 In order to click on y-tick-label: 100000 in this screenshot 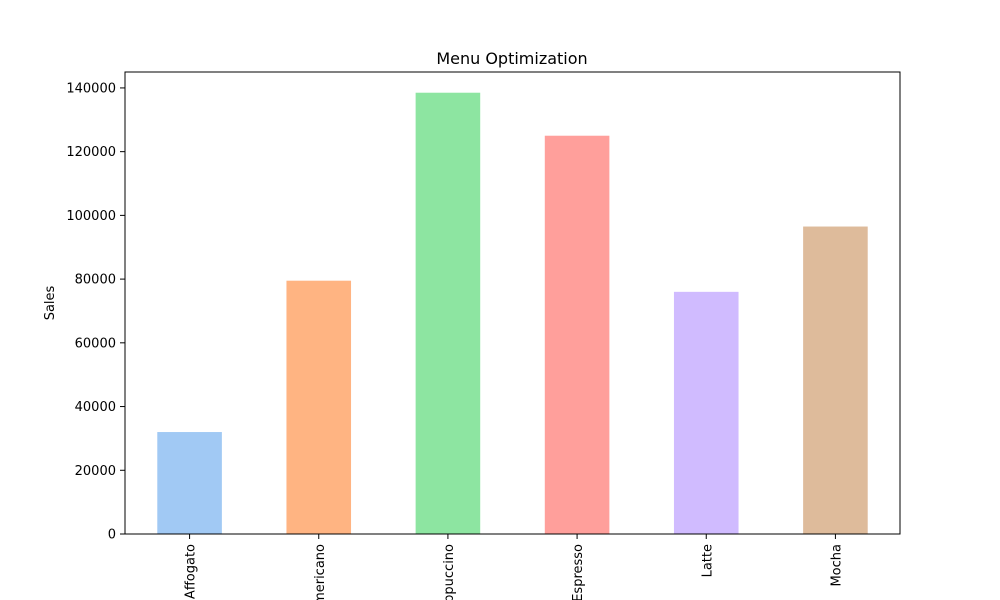, I will do `click(91, 216)`.